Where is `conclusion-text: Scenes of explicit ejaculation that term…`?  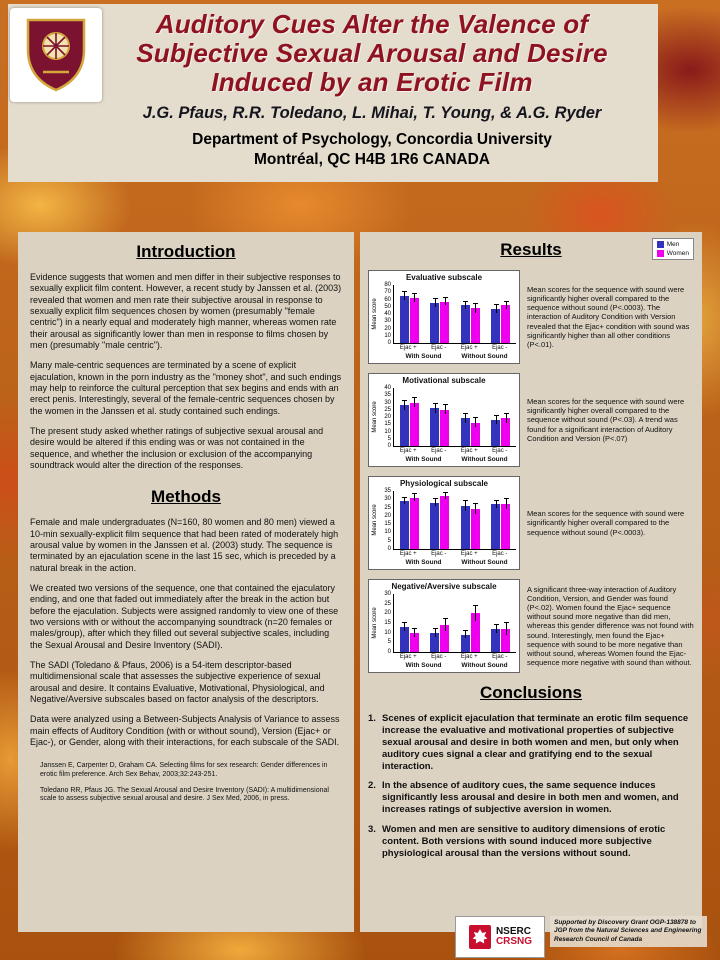
conclusion-text: Scenes of explicit ejaculation that term… is located at coordinates (535, 742).